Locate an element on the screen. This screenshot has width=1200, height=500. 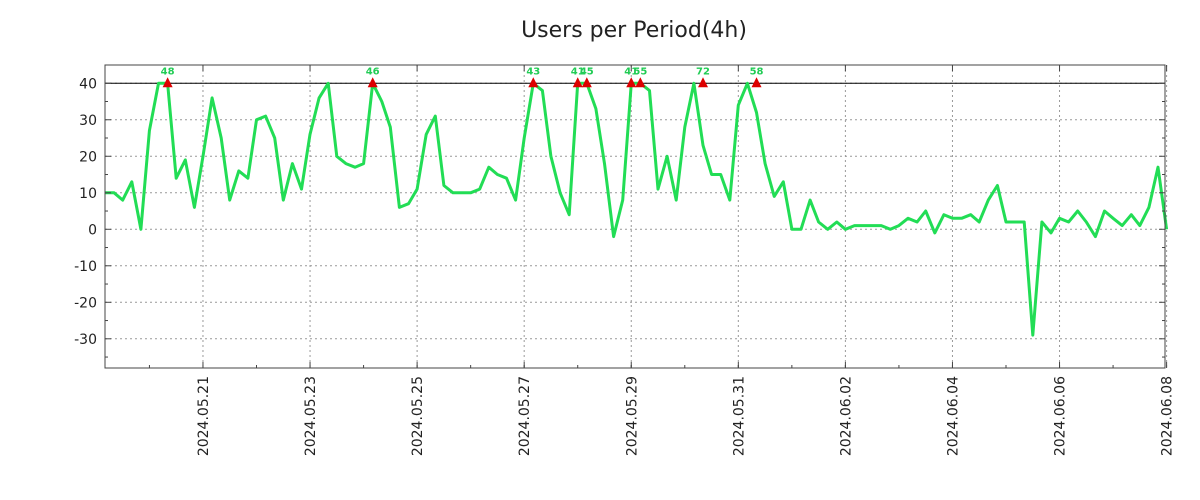
peak-label: 43 is located at coordinates (533, 71).